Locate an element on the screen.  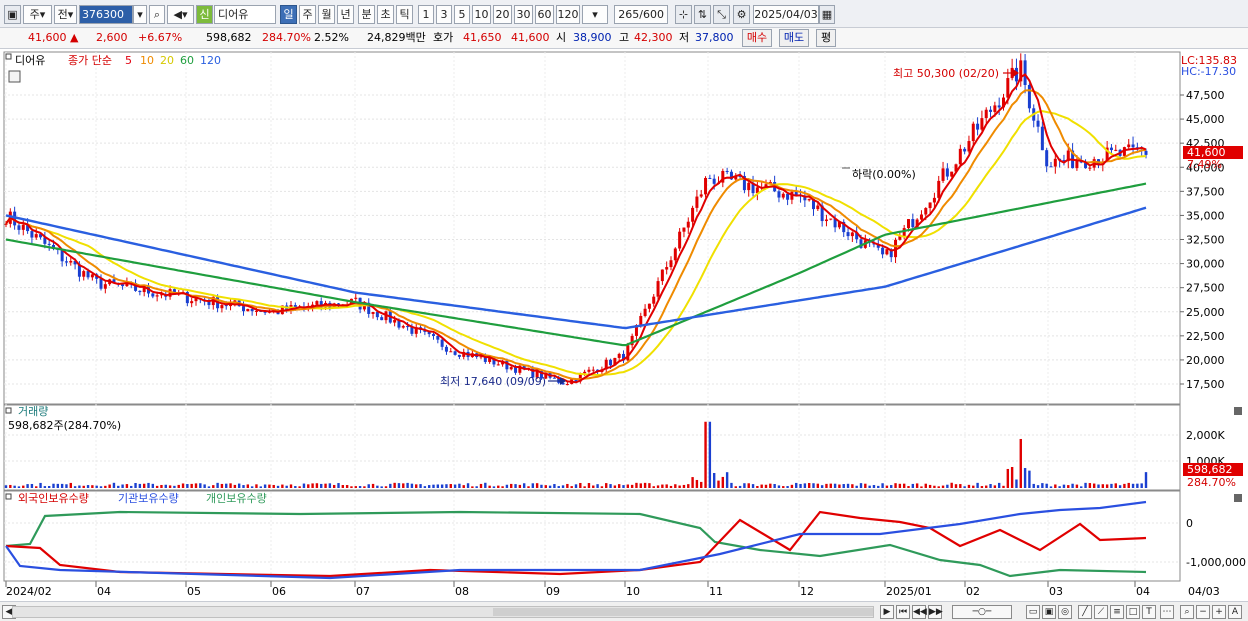
buy-button: 매수 is located at coordinates (757, 38).